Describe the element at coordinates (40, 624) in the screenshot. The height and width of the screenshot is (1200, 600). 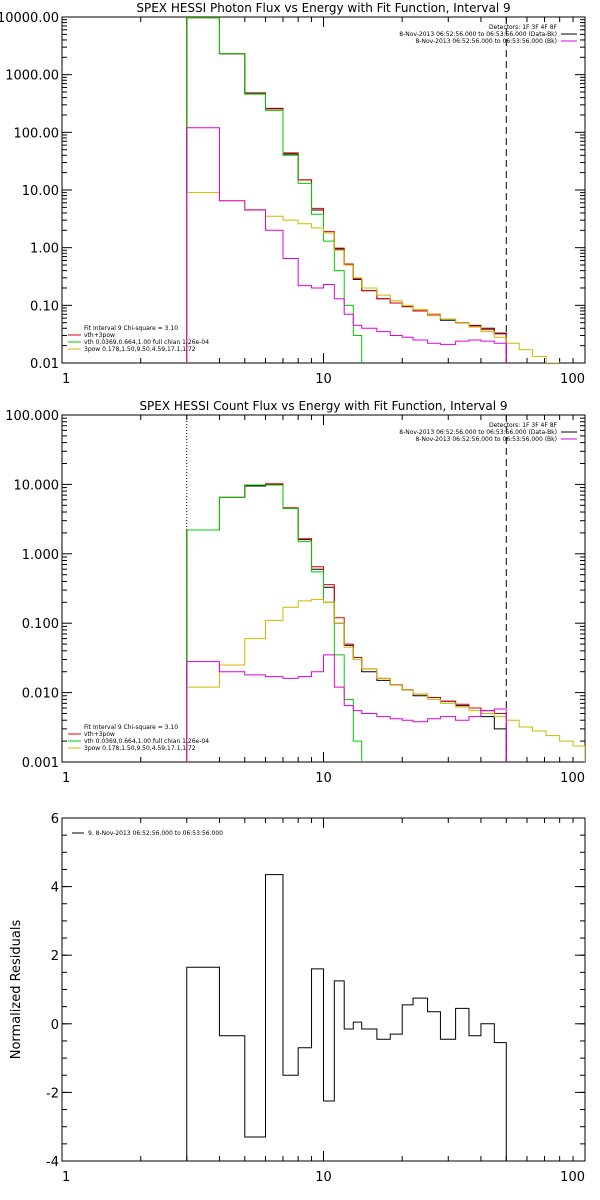
I see `y-tick-label: 0.100` at that location.